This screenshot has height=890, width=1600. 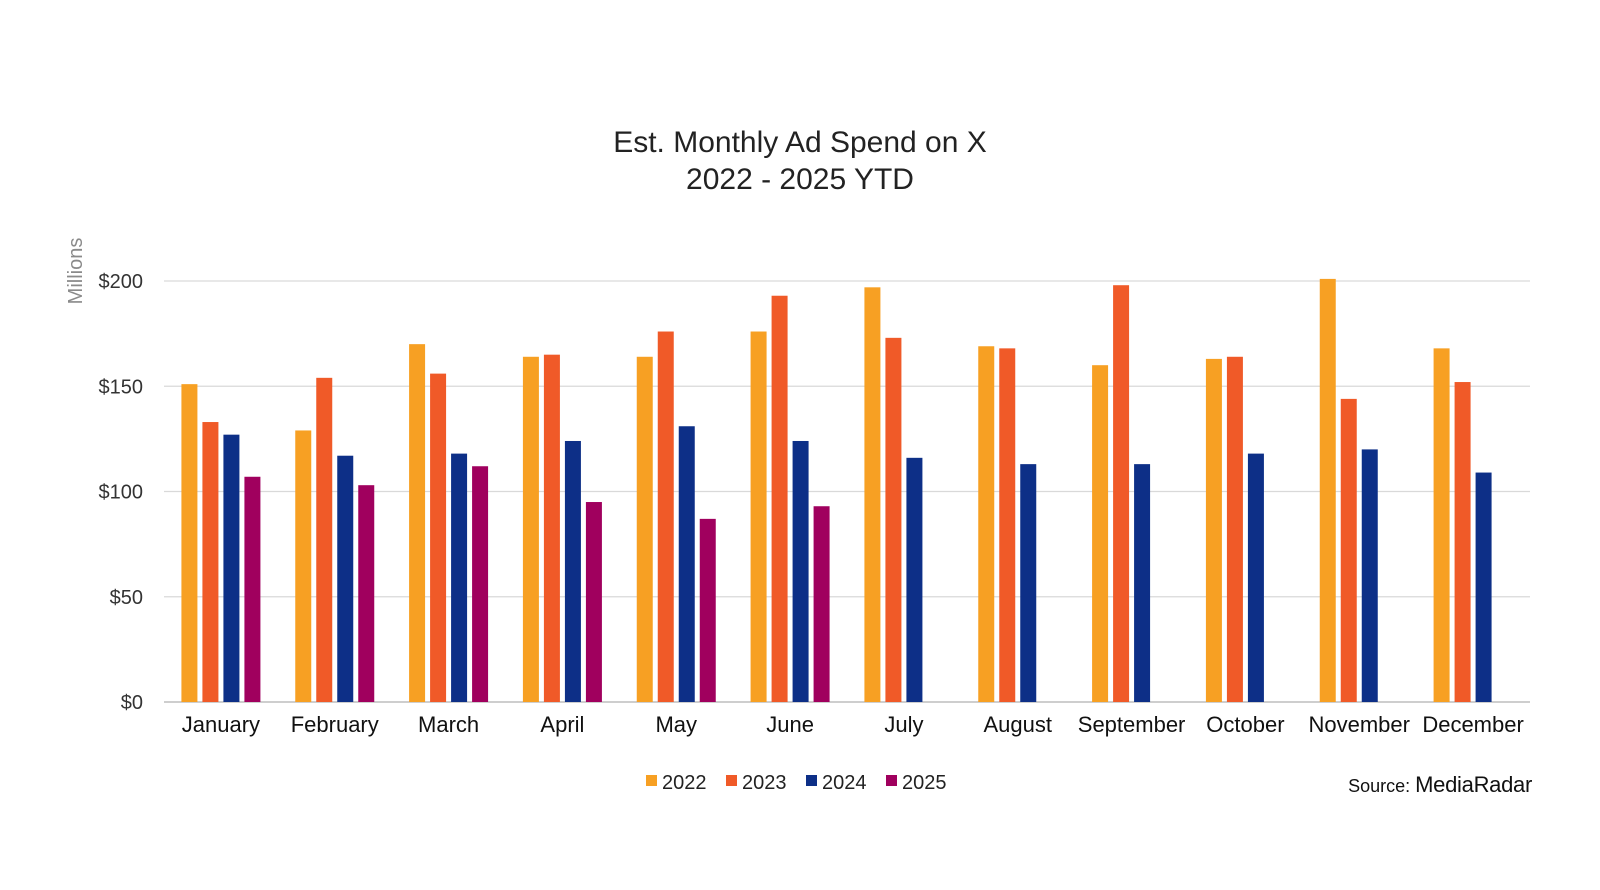 I want to click on bar-2023-may, so click(x=665, y=516).